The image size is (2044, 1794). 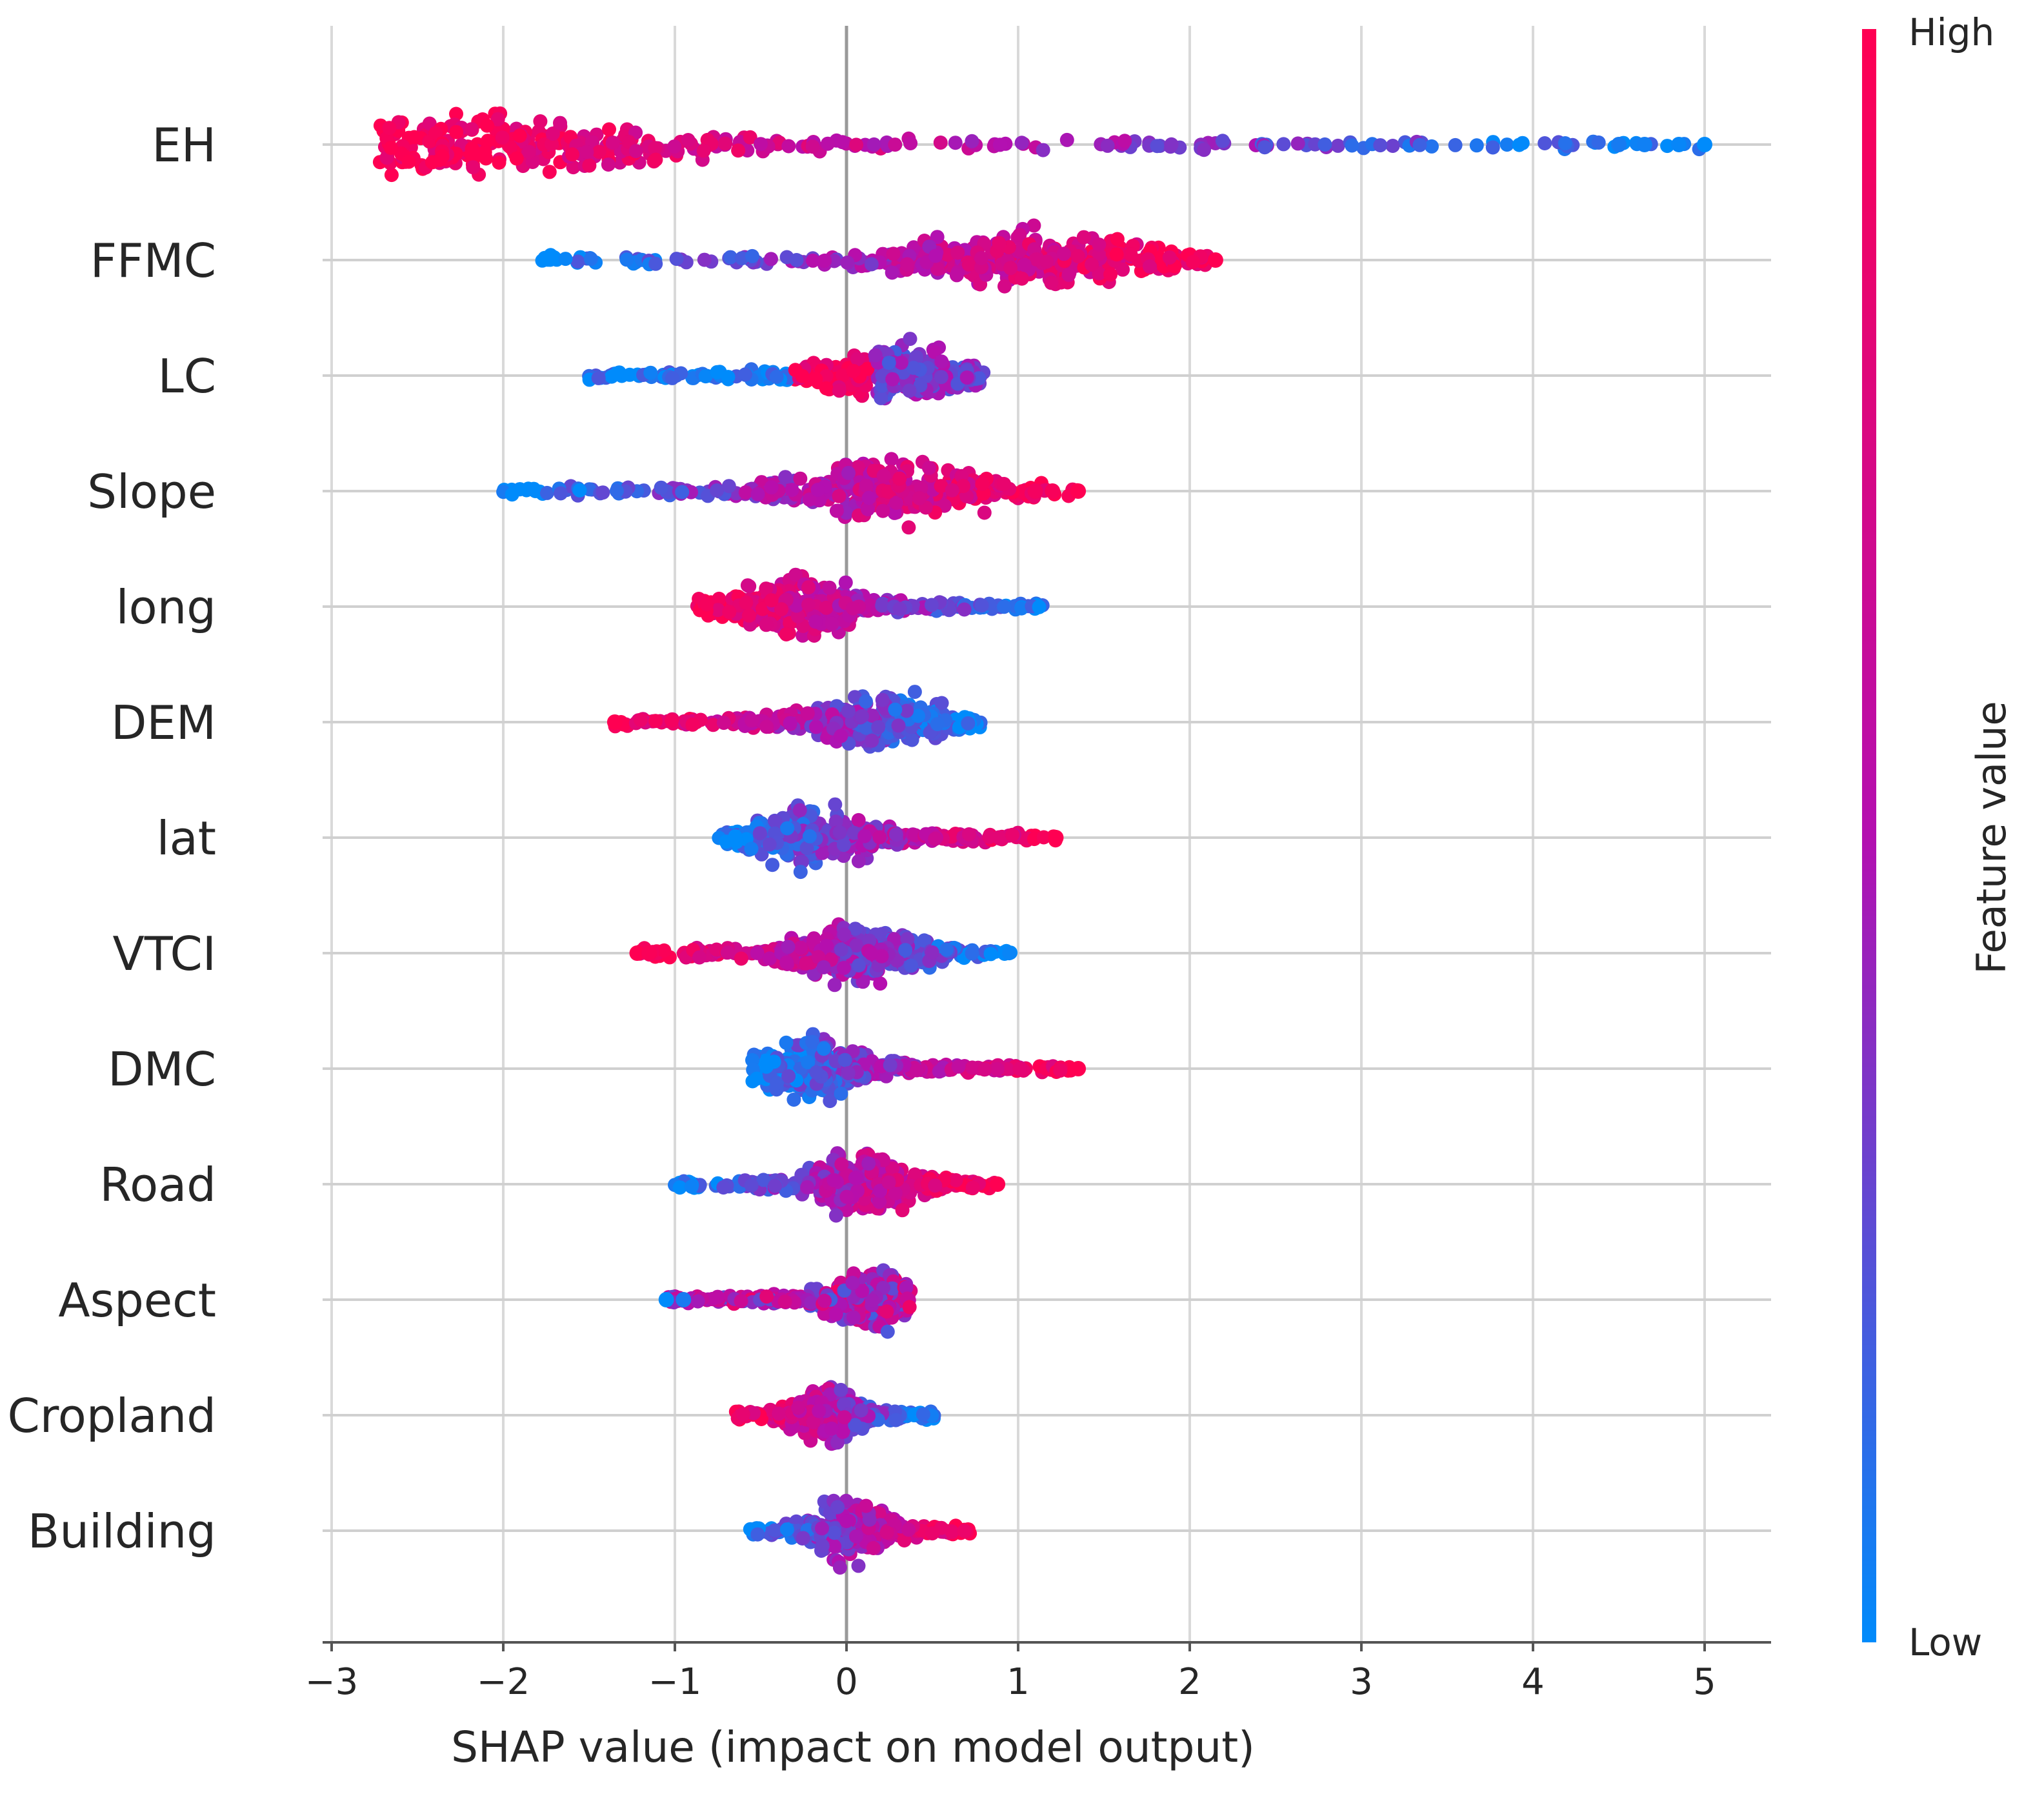 I want to click on colorbar-high-label: High, so click(x=1951, y=32).